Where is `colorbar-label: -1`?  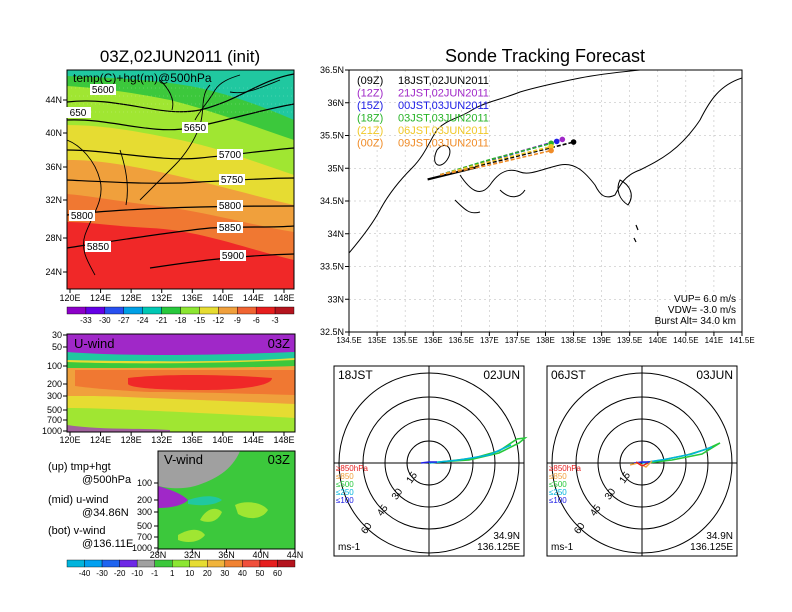
colorbar-label: -1 is located at coordinates (155, 573).